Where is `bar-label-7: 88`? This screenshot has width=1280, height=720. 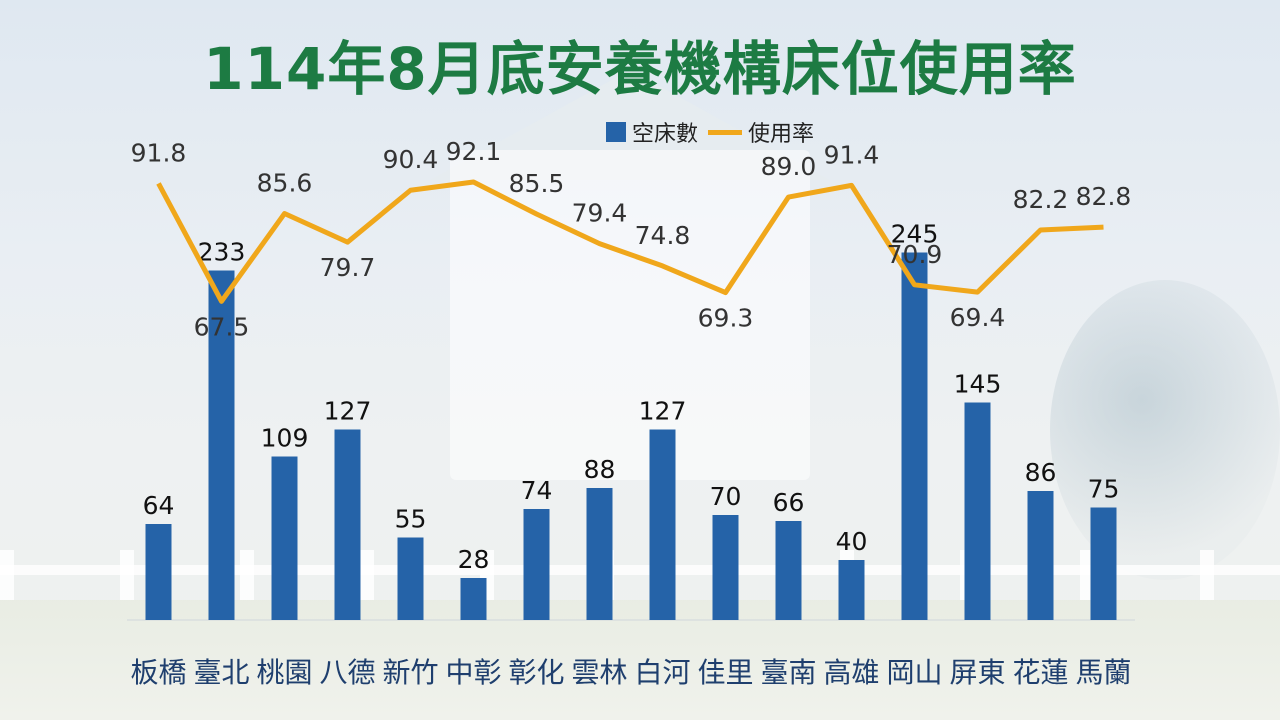
bar-label-7: 88 is located at coordinates (600, 469).